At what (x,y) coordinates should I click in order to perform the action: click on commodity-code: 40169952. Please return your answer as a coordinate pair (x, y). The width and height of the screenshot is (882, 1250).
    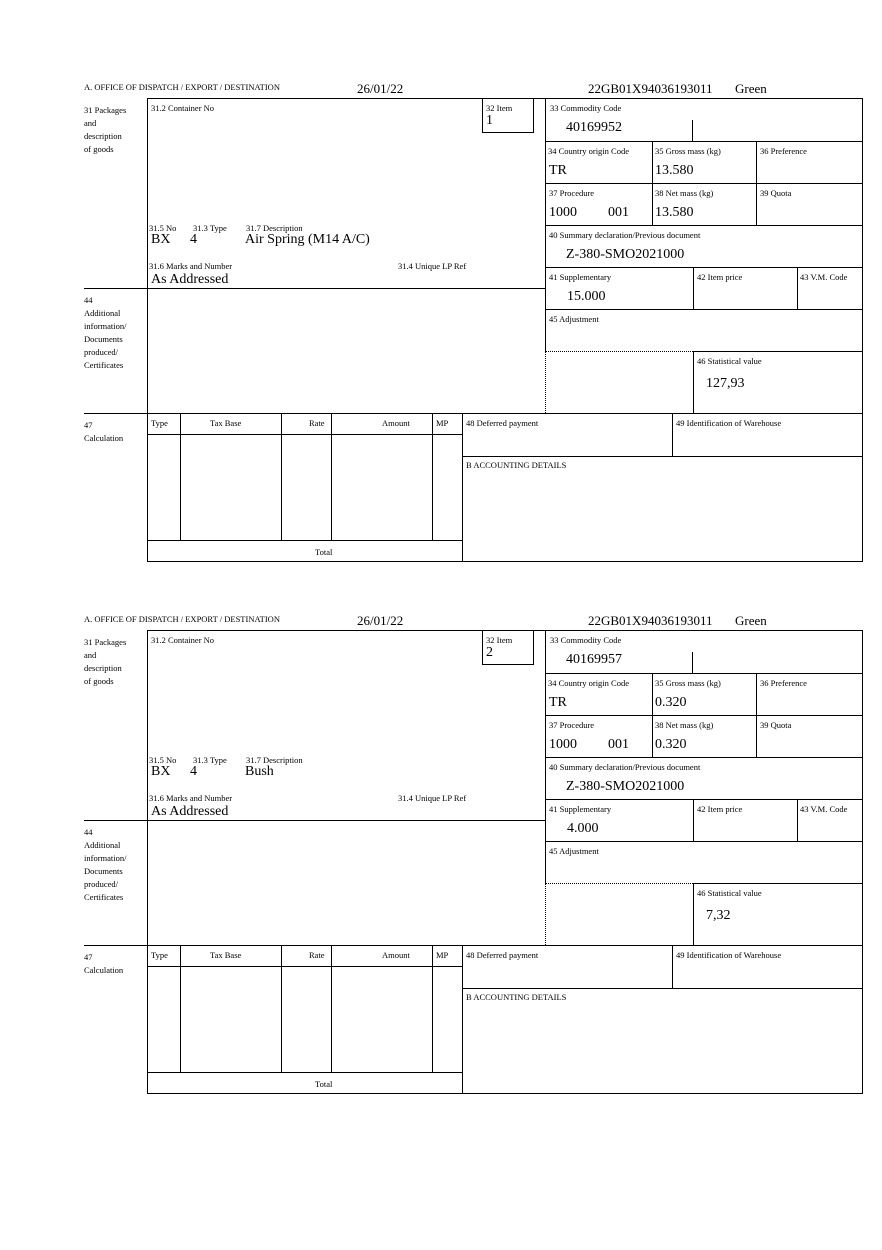
    Looking at the image, I should click on (594, 127).